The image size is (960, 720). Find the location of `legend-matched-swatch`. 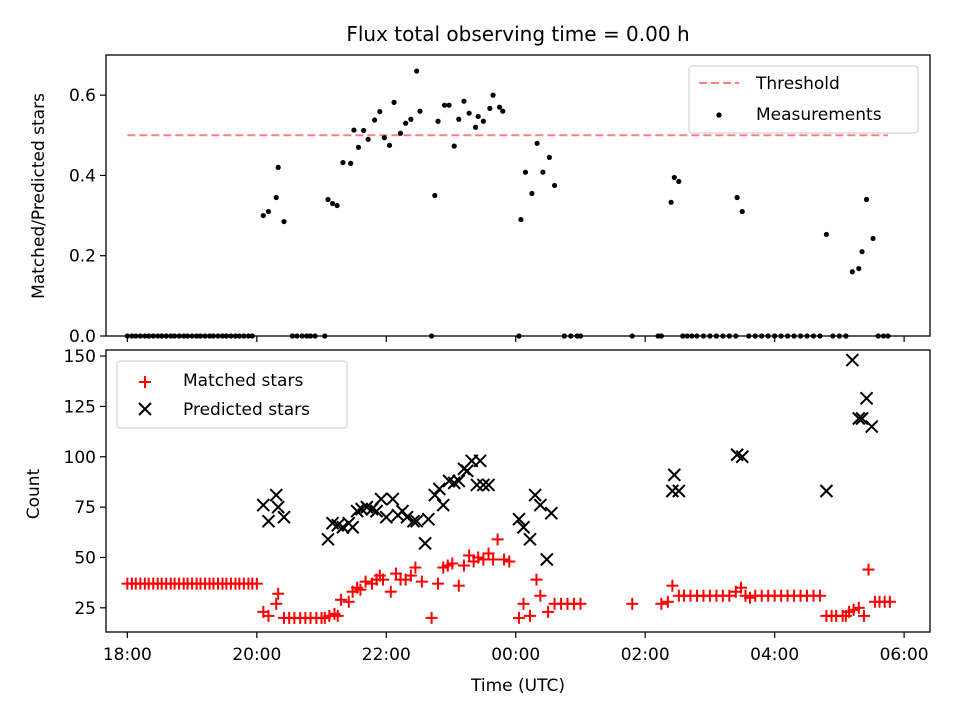

legend-matched-swatch is located at coordinates (145, 382).